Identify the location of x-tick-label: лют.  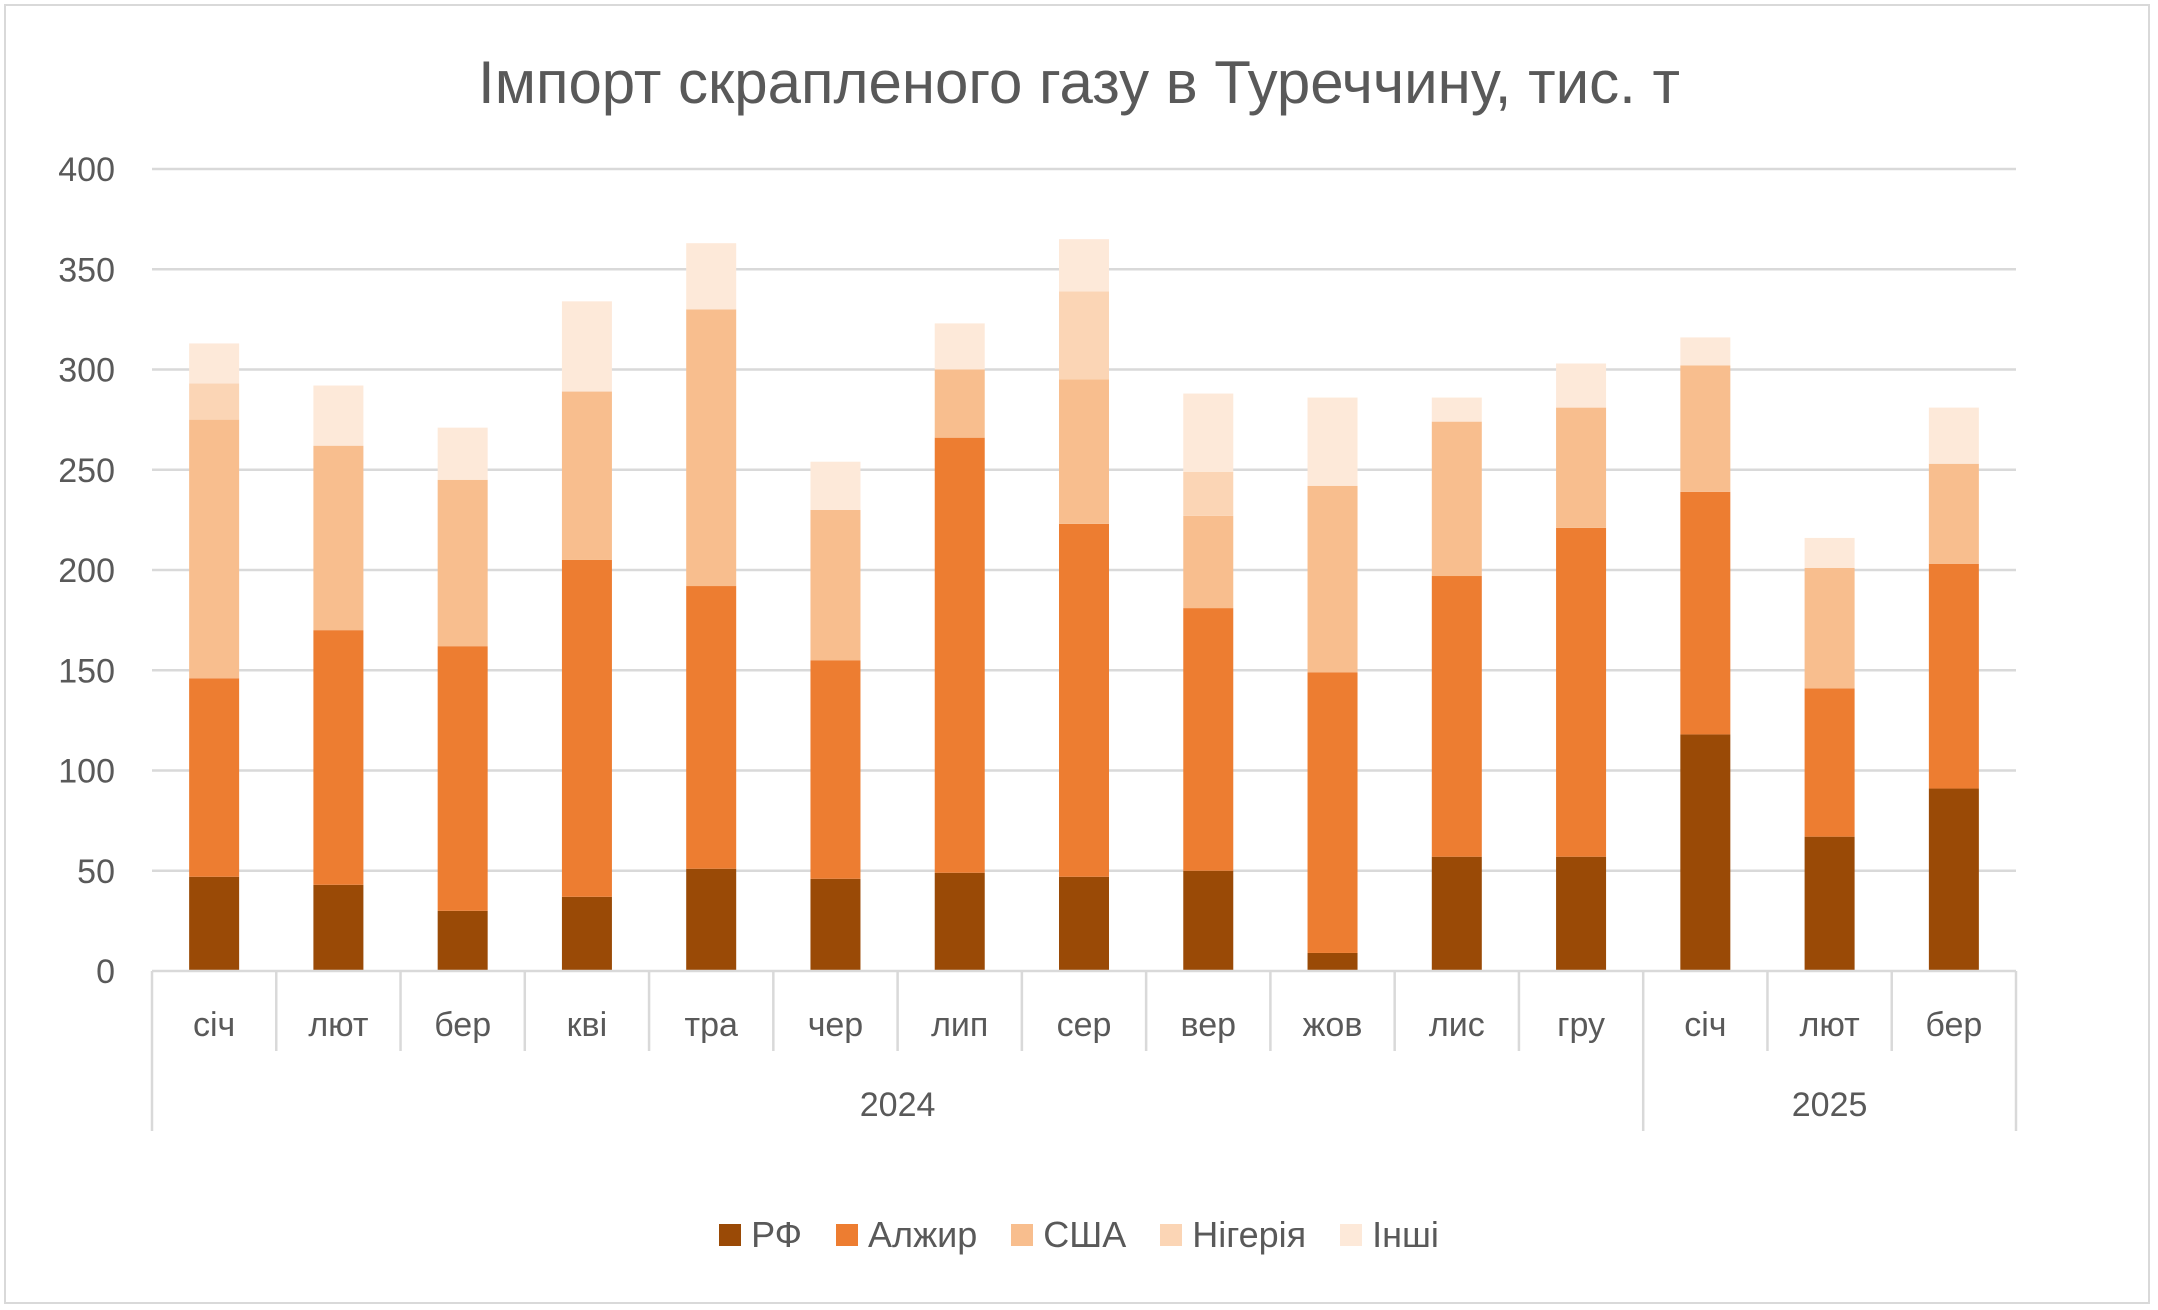
(338, 1025).